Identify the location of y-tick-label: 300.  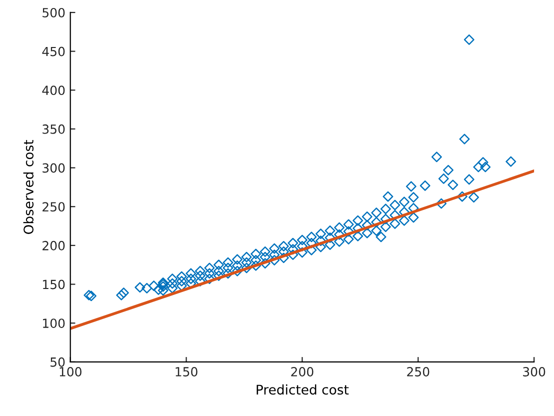
(53, 168).